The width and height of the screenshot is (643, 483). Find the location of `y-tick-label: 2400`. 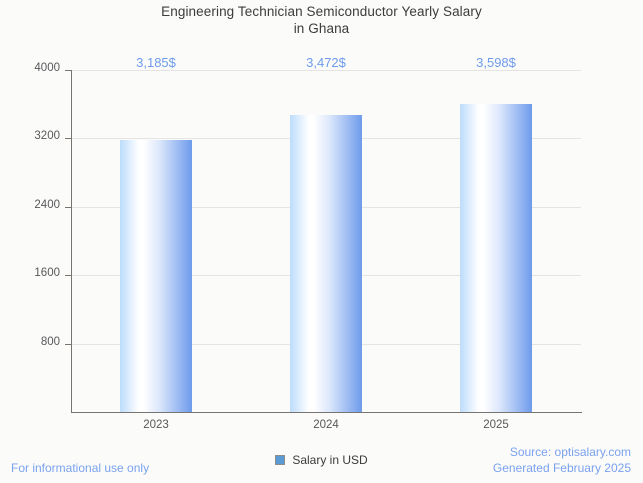

y-tick-label: 2400 is located at coordinates (47, 204).